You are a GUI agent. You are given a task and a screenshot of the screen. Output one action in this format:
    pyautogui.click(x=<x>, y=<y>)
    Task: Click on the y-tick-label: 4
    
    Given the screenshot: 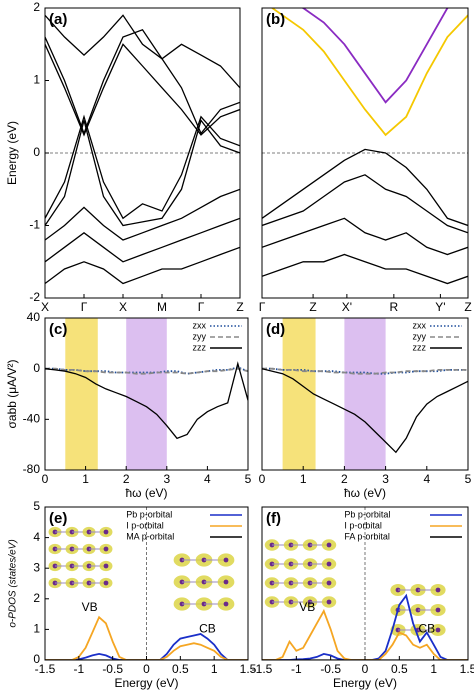 What is the action you would take?
    pyautogui.click(x=36, y=537)
    